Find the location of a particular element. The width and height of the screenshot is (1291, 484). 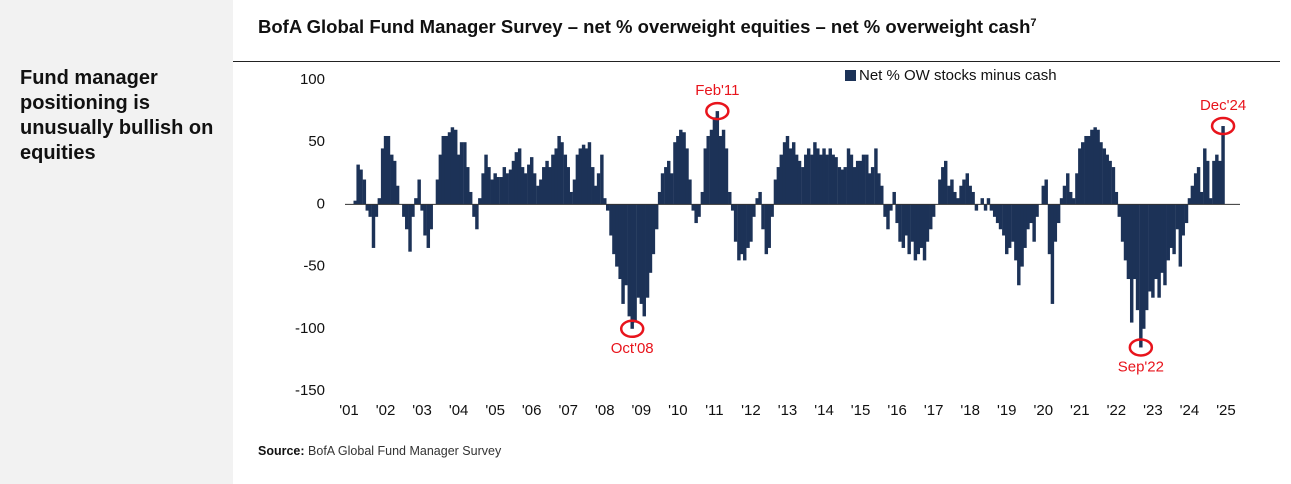

annotation-label: Oct'08 is located at coordinates (632, 348).